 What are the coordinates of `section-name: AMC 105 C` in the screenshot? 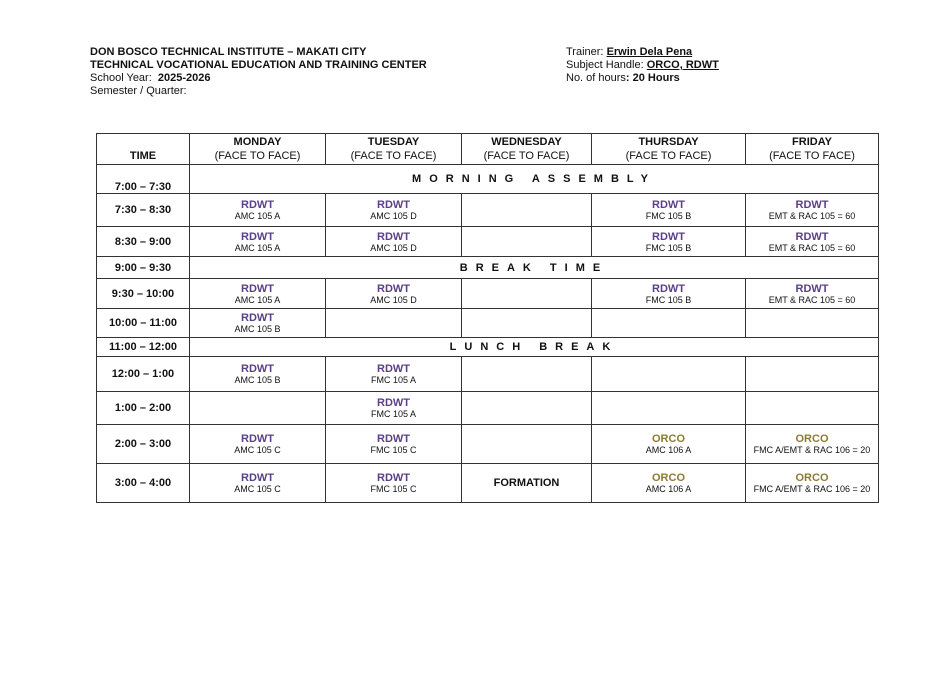 It's located at (257, 450).